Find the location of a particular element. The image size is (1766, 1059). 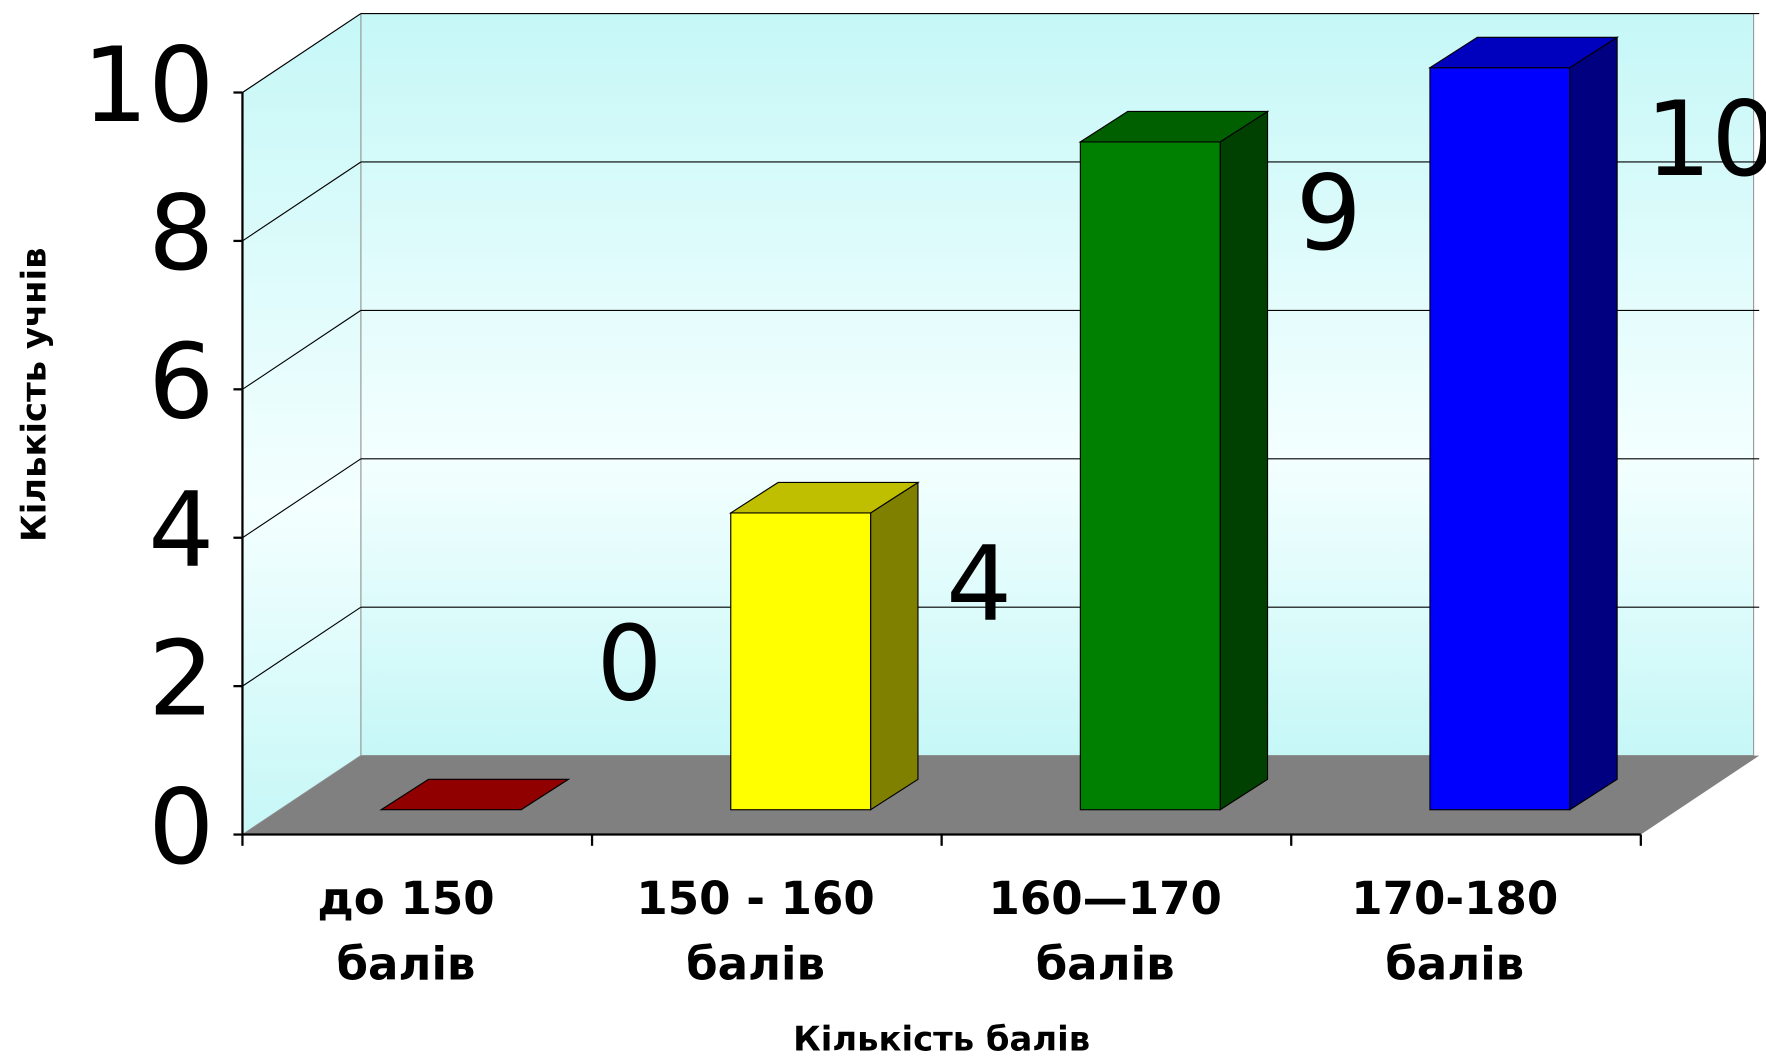

y-tick-label: 8 is located at coordinates (181, 234).